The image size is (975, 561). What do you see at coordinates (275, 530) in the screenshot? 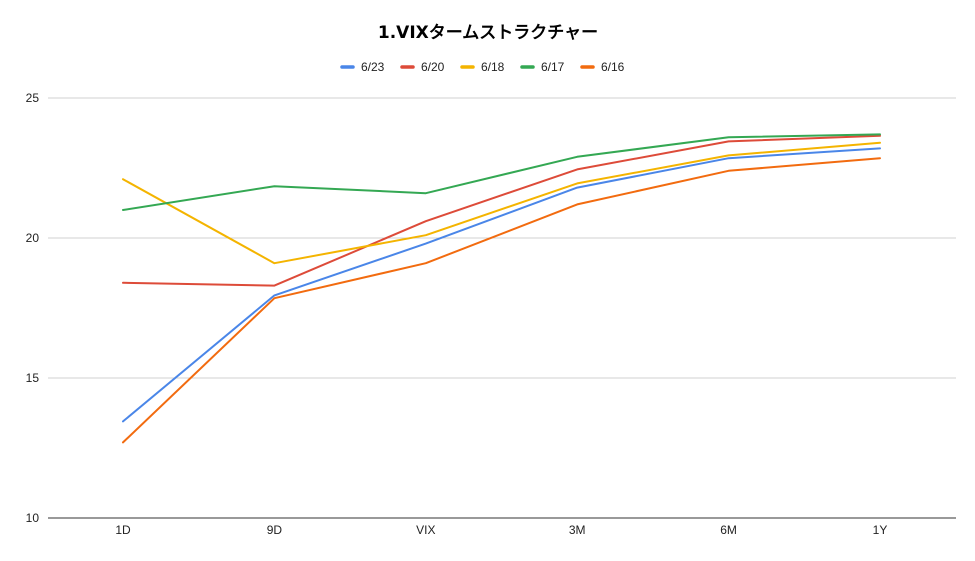
I see `x-tick-label: 9D` at bounding box center [275, 530].